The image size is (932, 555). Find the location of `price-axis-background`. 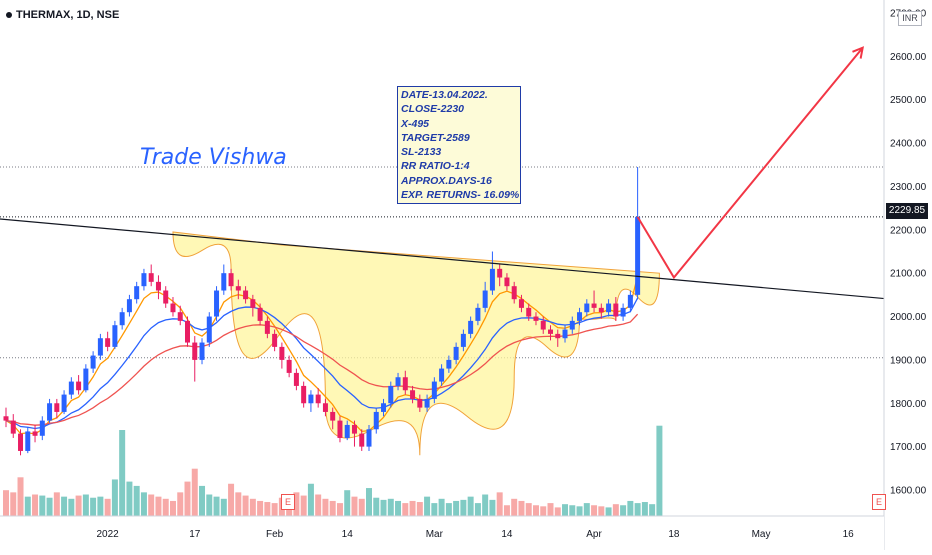

price-axis-background is located at coordinates (908, 275).